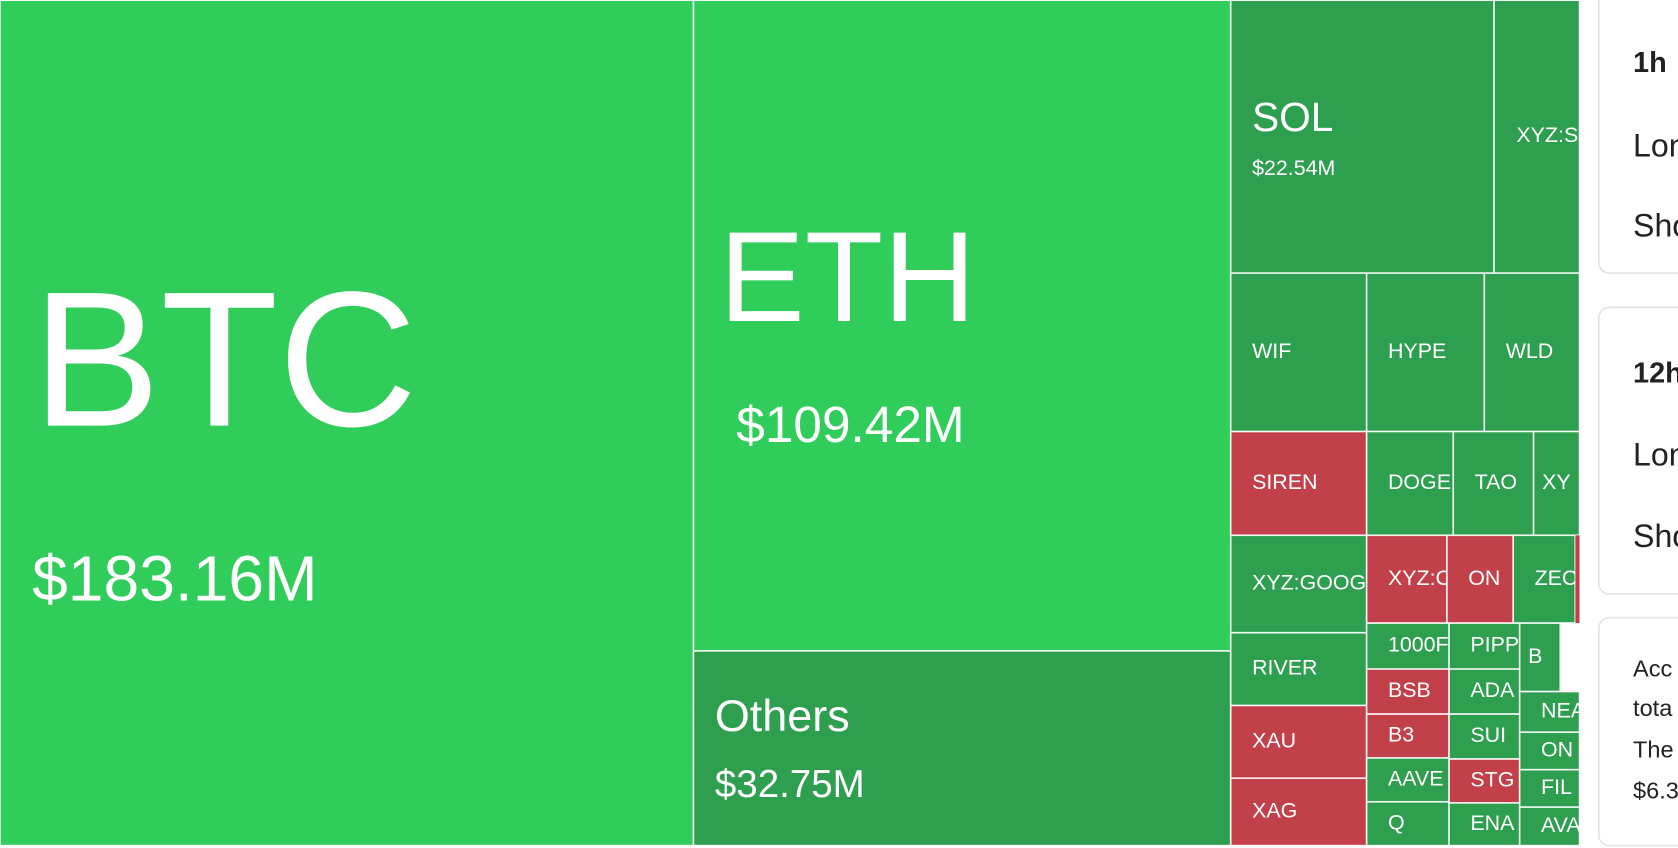  I want to click on tile: SIREN, so click(1298, 483).